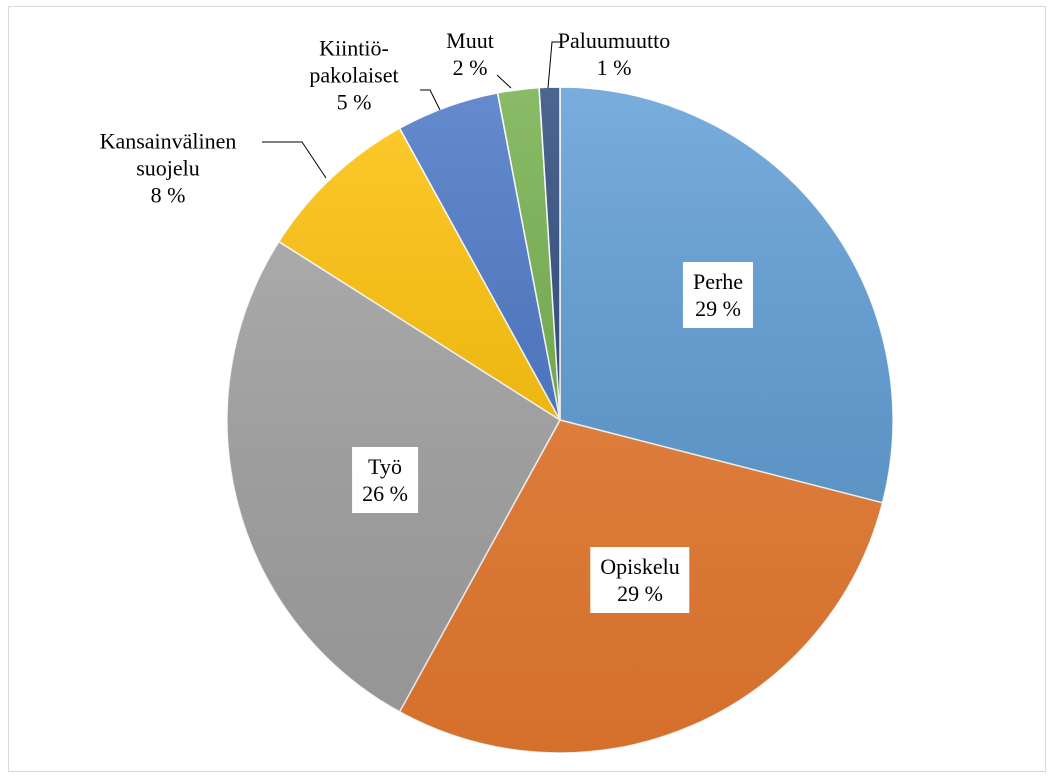  I want to click on value-label: 8 %, so click(168, 195).